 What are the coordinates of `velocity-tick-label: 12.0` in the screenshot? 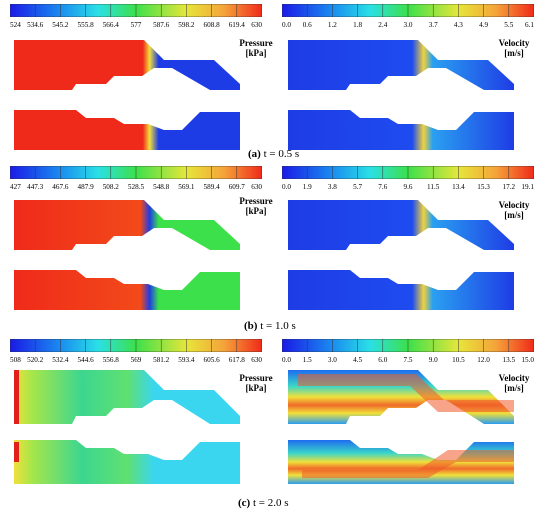 It's located at (483, 360).